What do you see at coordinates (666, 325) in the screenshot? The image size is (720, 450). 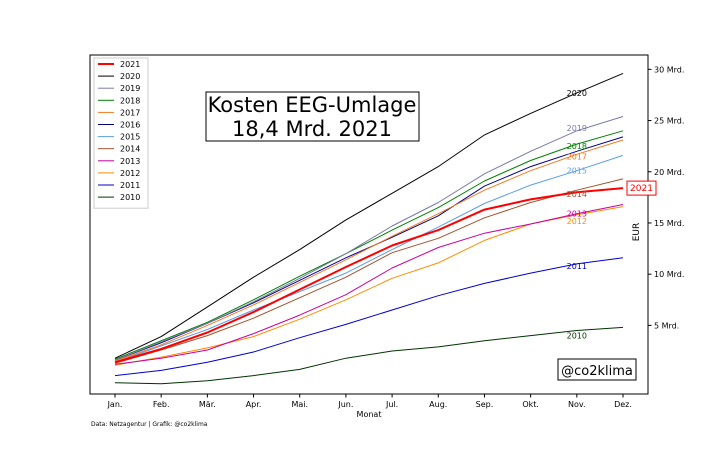 I see `y-tick-label: 5 Mrd.` at bounding box center [666, 325].